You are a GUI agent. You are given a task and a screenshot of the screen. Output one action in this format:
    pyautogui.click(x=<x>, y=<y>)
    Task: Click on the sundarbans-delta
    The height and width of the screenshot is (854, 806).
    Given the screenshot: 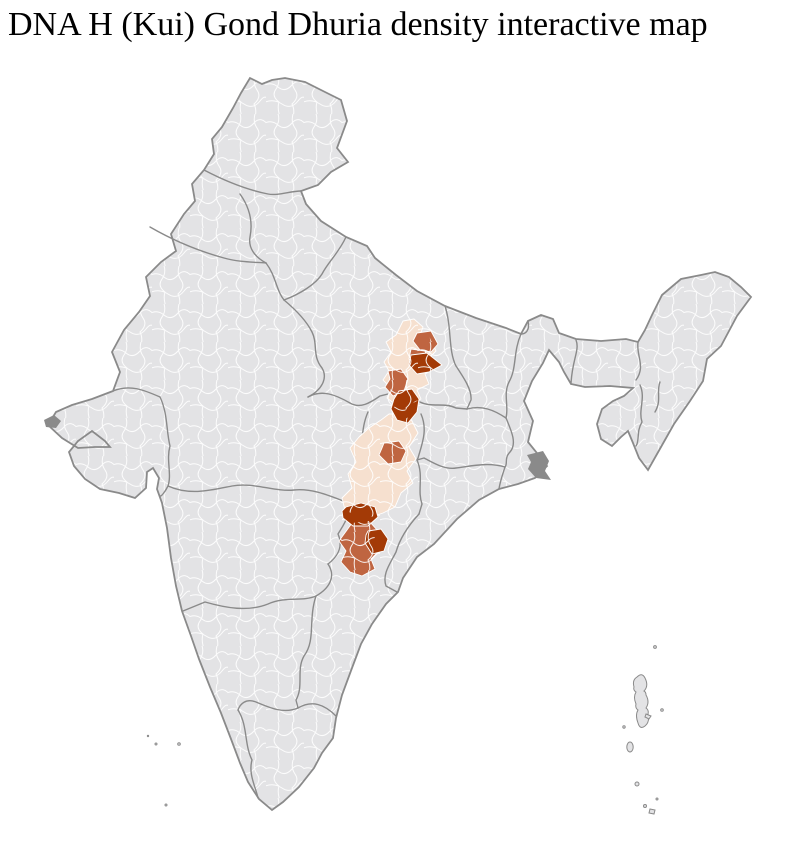 What is the action you would take?
    pyautogui.click(x=539, y=465)
    